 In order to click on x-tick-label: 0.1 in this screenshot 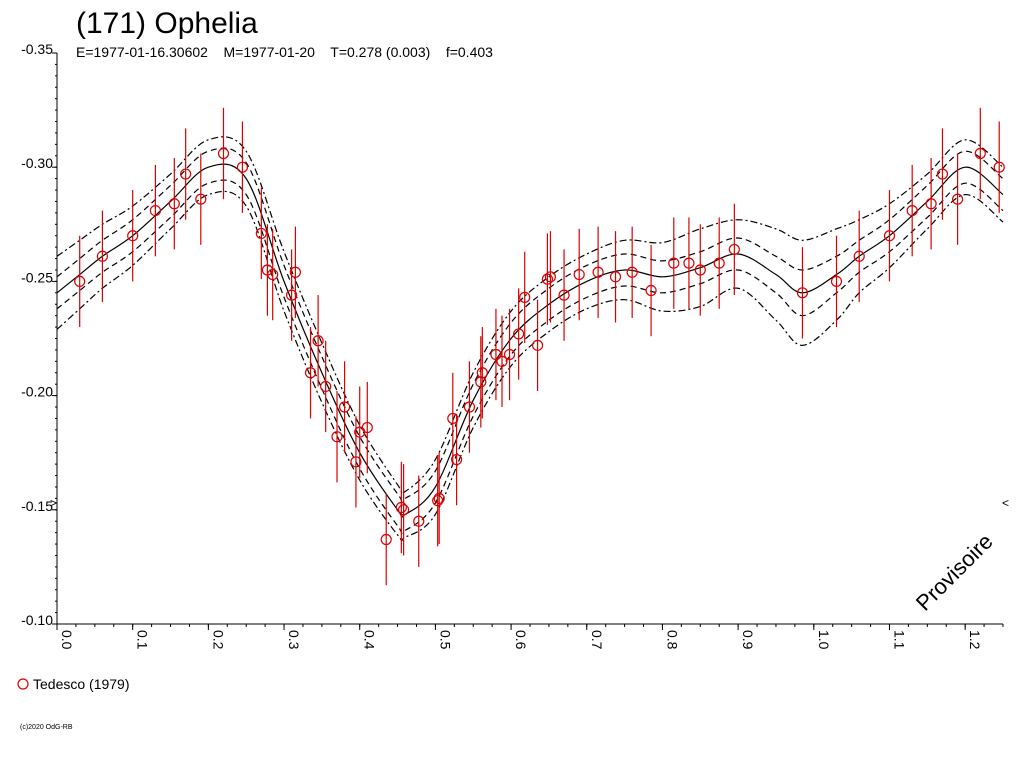, I will do `click(143, 640)`.